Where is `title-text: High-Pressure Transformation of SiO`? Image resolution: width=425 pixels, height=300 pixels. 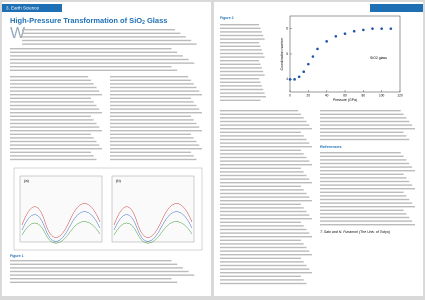 title-text: High-Pressure Transformation of SiO is located at coordinates (76, 20).